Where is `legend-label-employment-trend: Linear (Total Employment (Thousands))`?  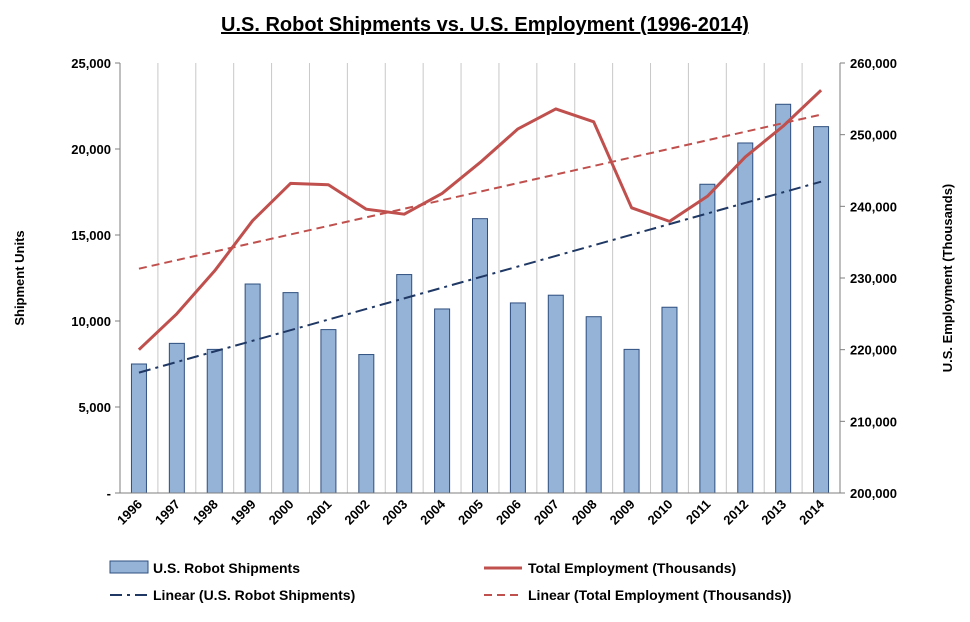
legend-label-employment-trend: Linear (Total Employment (Thousands)) is located at coordinates (659, 595).